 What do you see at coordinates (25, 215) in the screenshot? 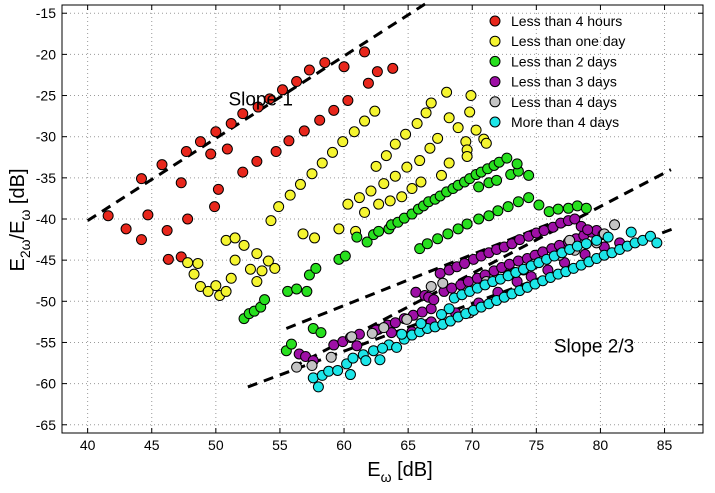
I see `y-axis-label-sub2: ω` at bounding box center [25, 215].